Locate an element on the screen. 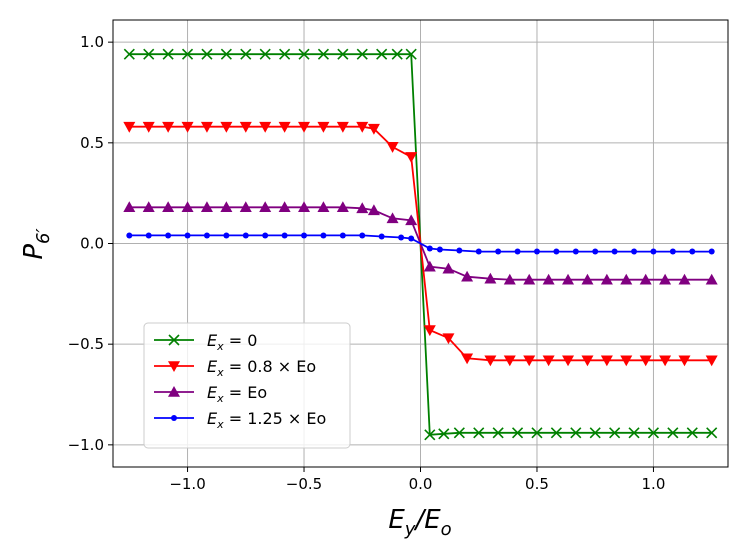  legend-entry-0: Ex = 0 is located at coordinates (205, 342).